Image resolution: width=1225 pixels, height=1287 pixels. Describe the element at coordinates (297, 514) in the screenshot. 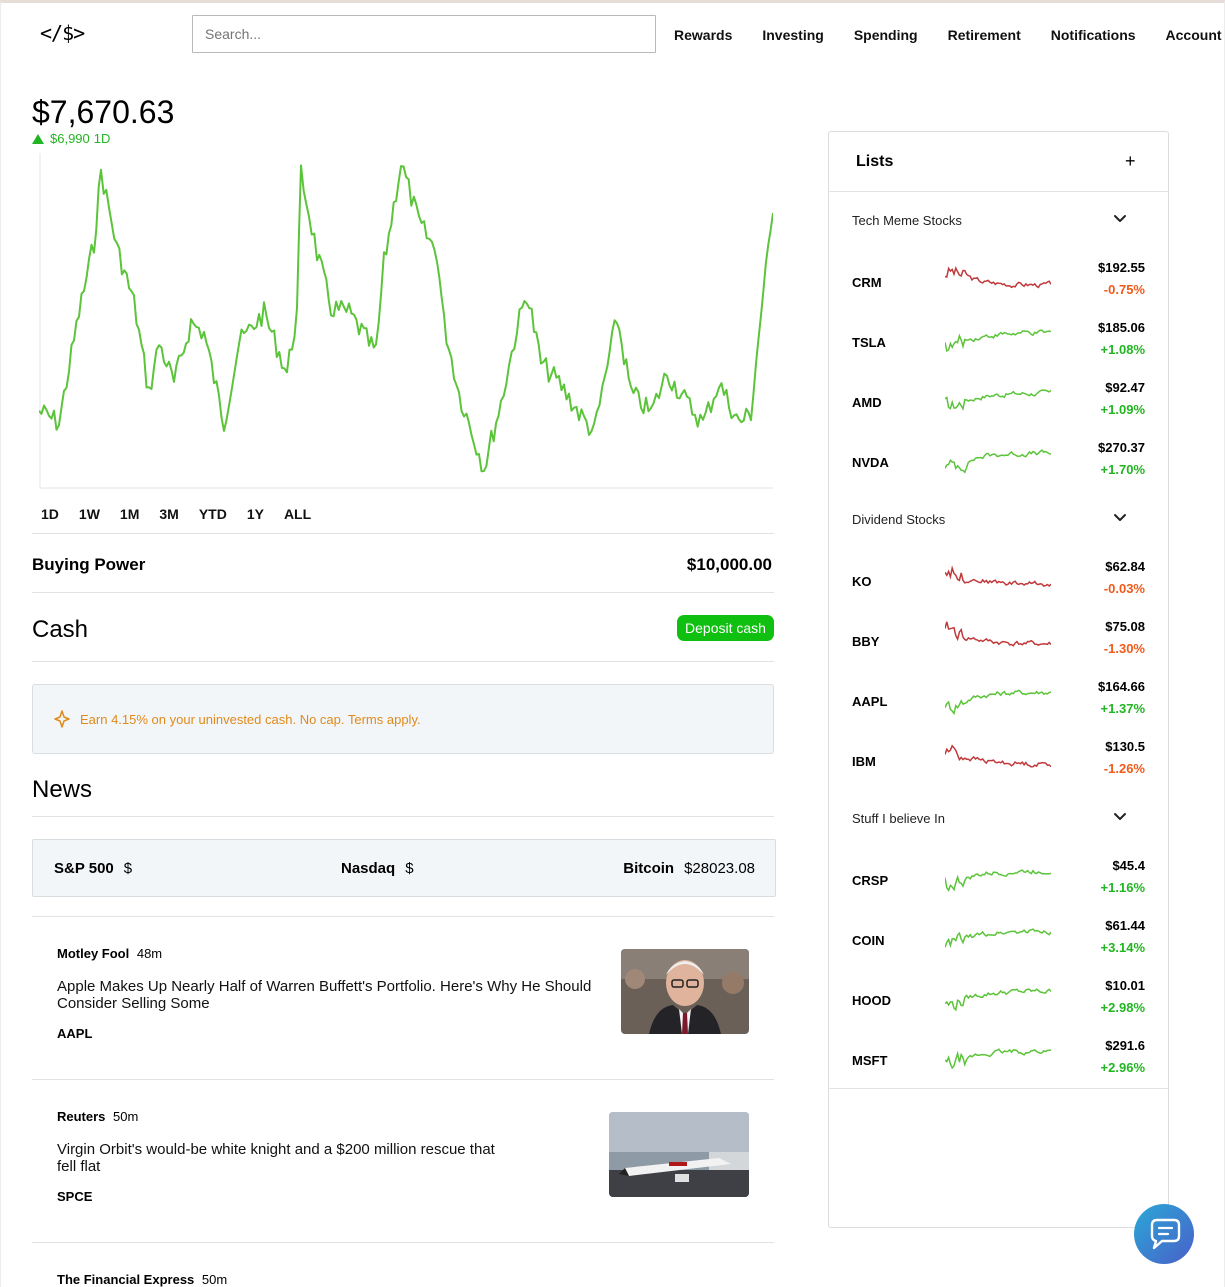

I see `range-all: ALL` at that location.